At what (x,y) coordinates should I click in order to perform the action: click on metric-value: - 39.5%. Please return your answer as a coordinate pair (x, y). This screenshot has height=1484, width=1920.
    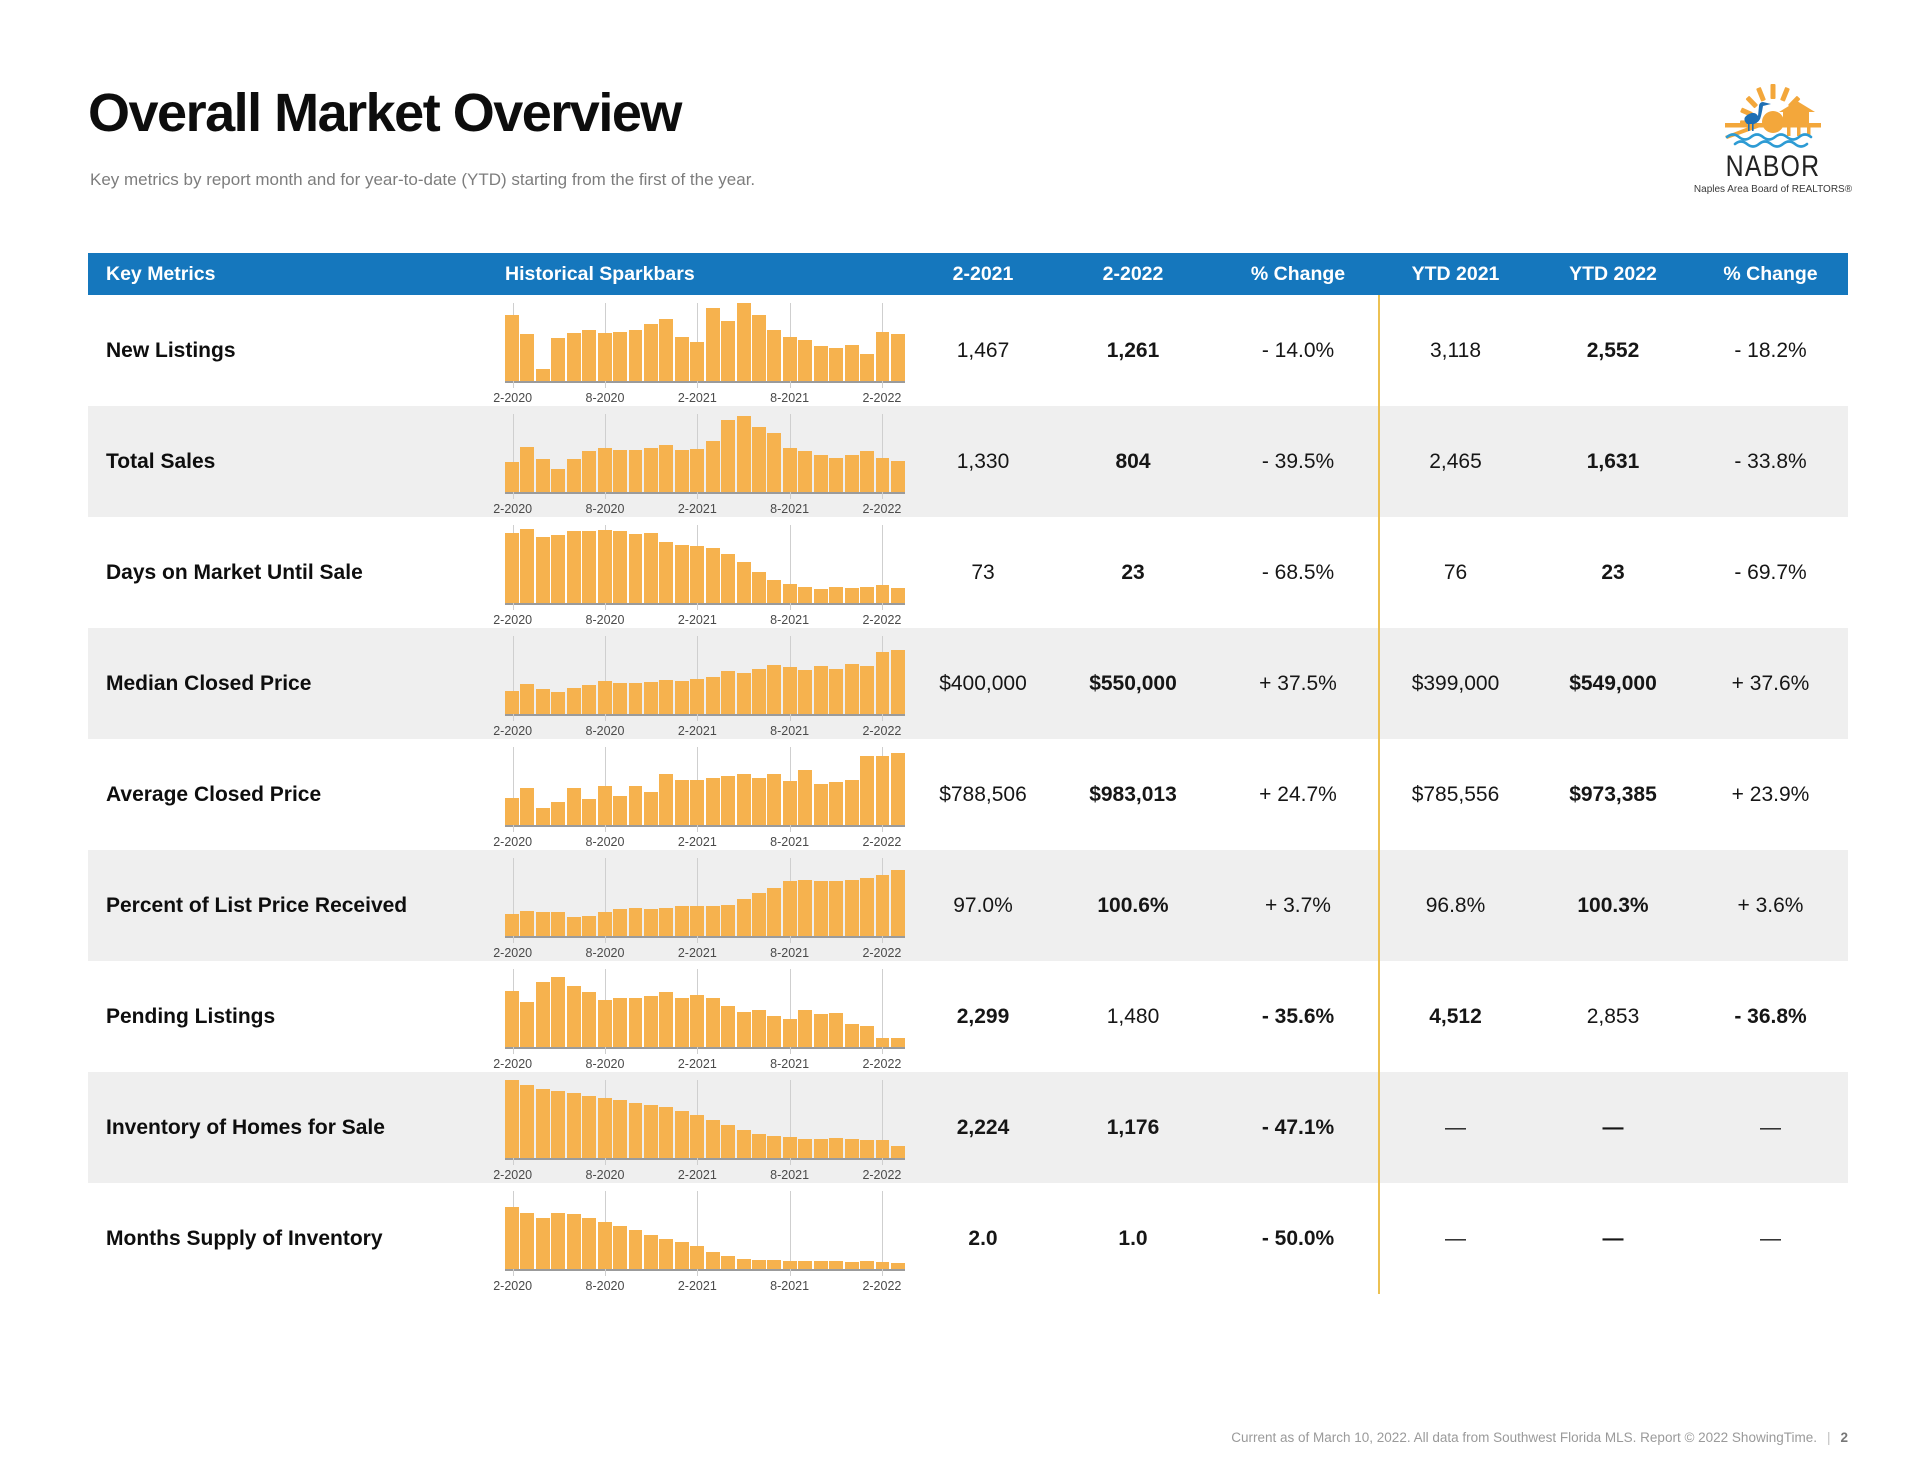
    Looking at the image, I should click on (1298, 461).